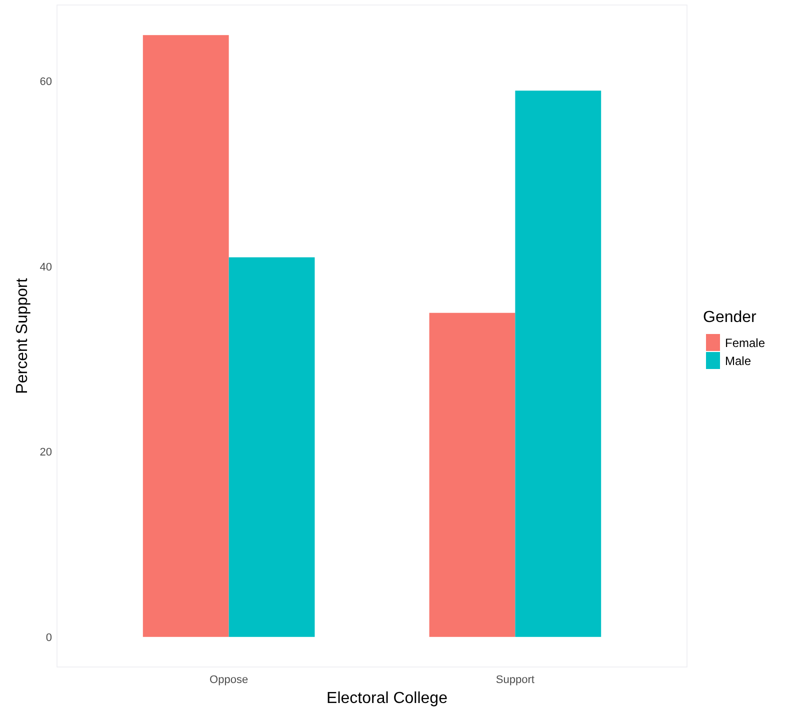  Describe the element at coordinates (387, 698) in the screenshot. I see `x-axis-title: Electoral College` at that location.